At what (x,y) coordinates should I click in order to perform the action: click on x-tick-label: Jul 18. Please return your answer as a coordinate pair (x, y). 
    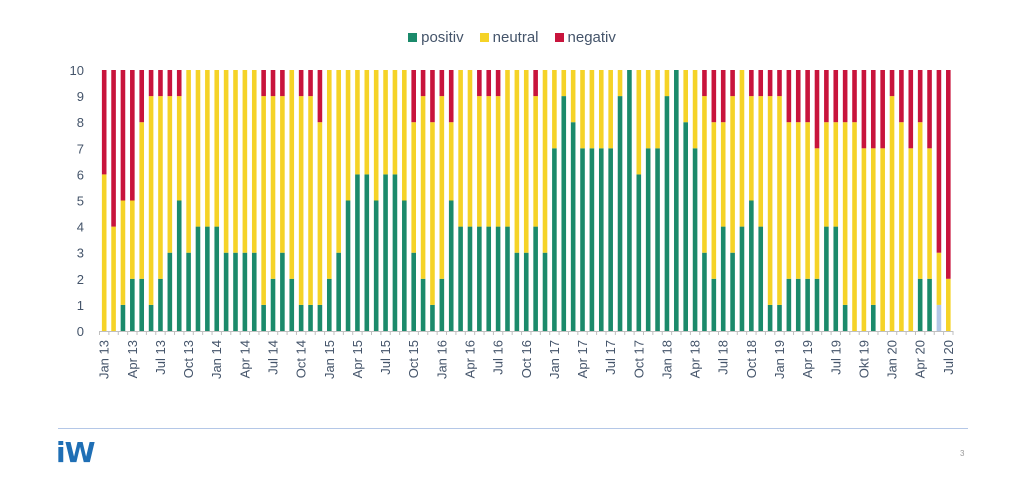
    Looking at the image, I should click on (723, 357).